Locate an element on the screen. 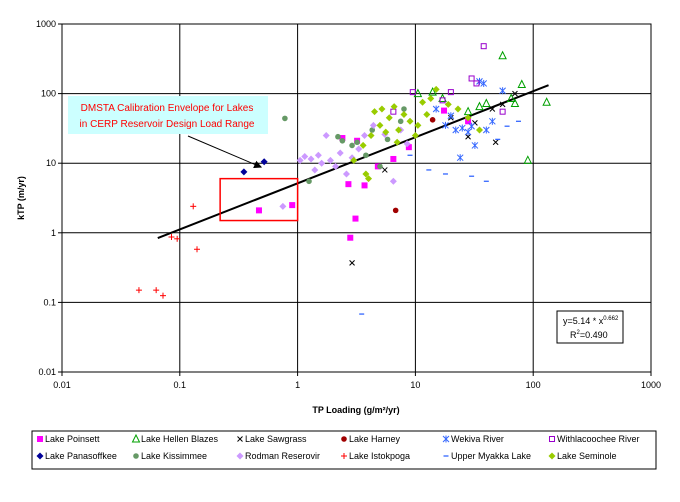 The height and width of the screenshot is (502, 680). r-squared-base: R is located at coordinates (573, 335).